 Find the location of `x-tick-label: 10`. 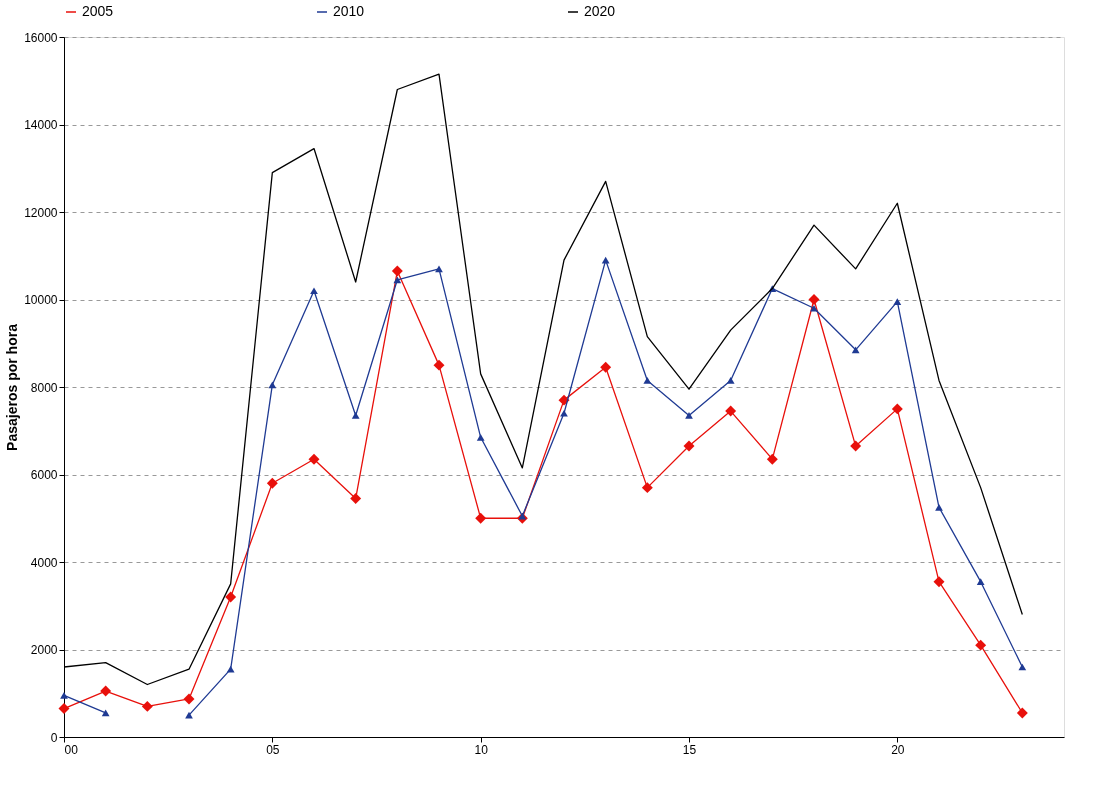

x-tick-label: 10 is located at coordinates (481, 749).